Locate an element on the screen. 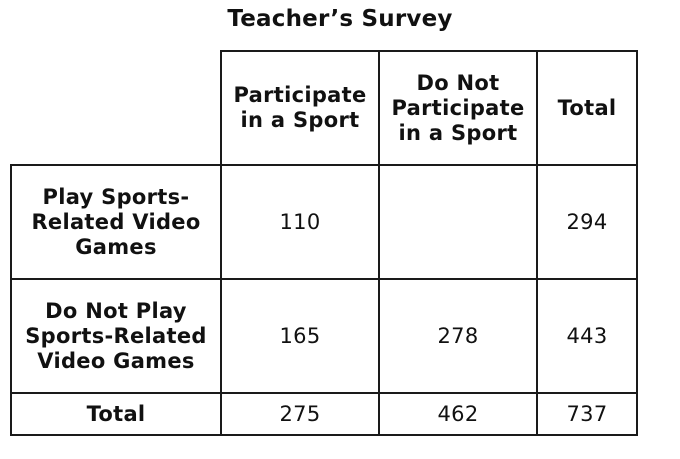 This screenshot has height=459, width=680. table-cell: 462 is located at coordinates (458, 414).